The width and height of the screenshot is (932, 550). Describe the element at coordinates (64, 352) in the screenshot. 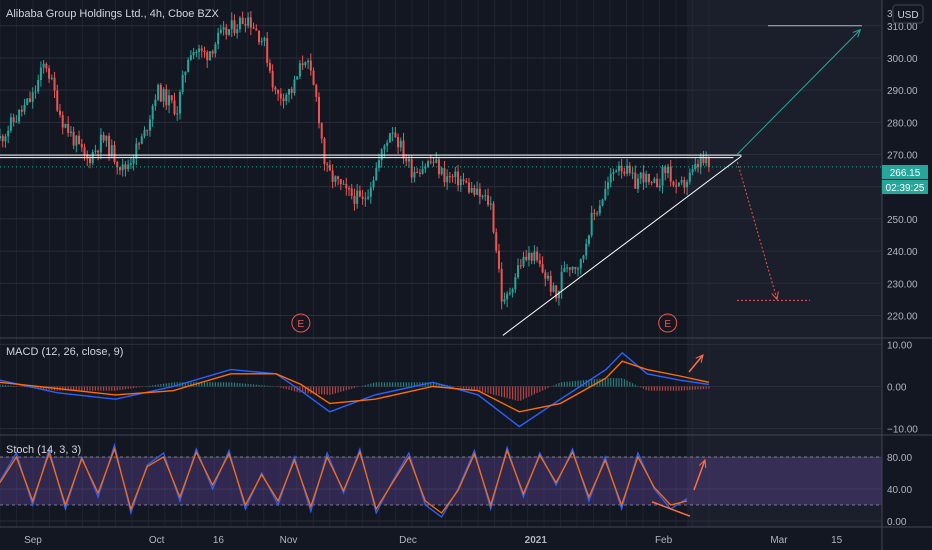

I see `macd-legend: MACD (12, 26, close, 9)` at that location.